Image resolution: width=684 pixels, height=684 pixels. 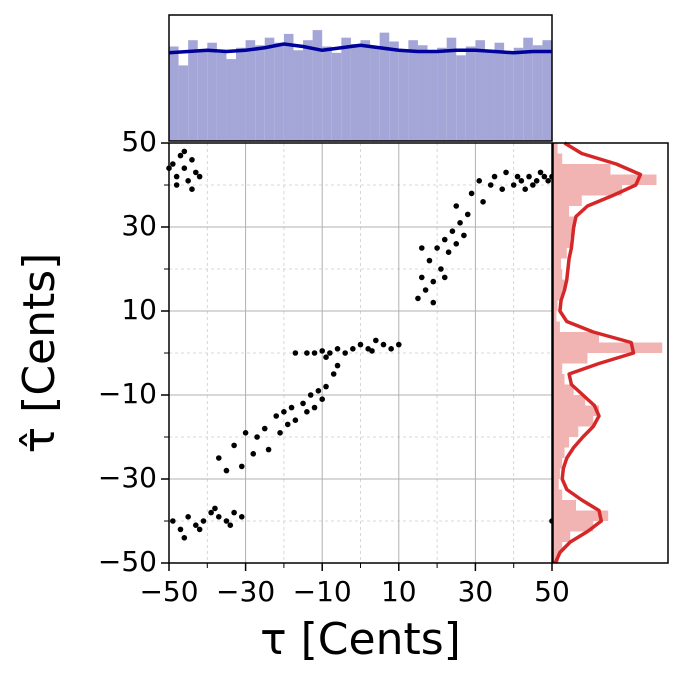 What do you see at coordinates (139, 141) in the screenshot?
I see `y-tick-label: 50` at bounding box center [139, 141].